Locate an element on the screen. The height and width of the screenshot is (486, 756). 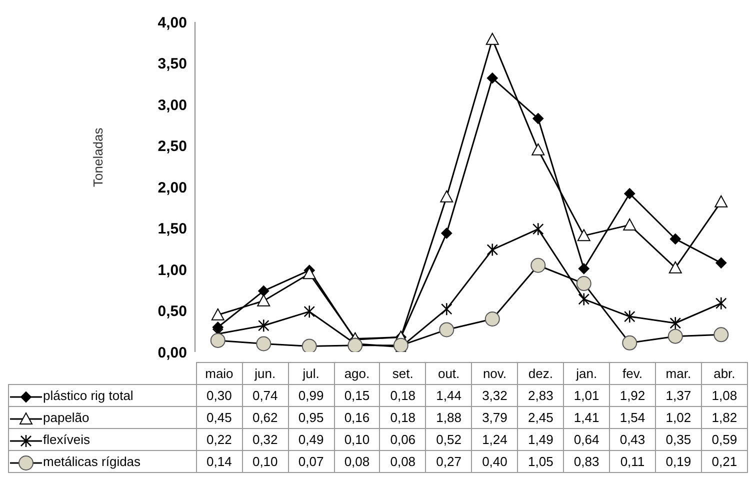
x-tick-label: jan. is located at coordinates (587, 373).